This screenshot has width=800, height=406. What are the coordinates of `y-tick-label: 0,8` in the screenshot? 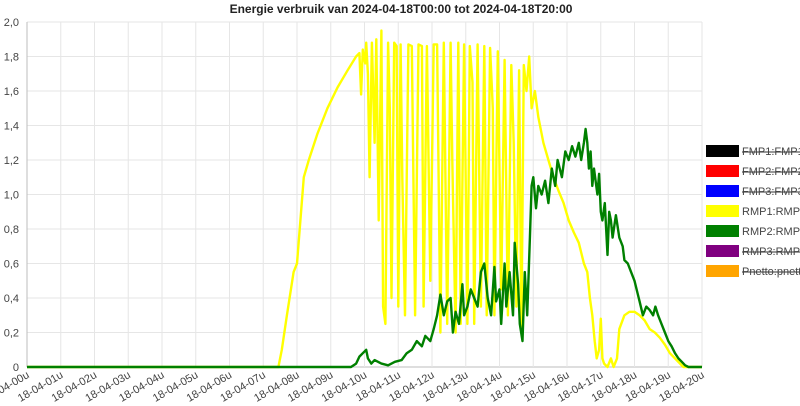 It's located at (11, 230).